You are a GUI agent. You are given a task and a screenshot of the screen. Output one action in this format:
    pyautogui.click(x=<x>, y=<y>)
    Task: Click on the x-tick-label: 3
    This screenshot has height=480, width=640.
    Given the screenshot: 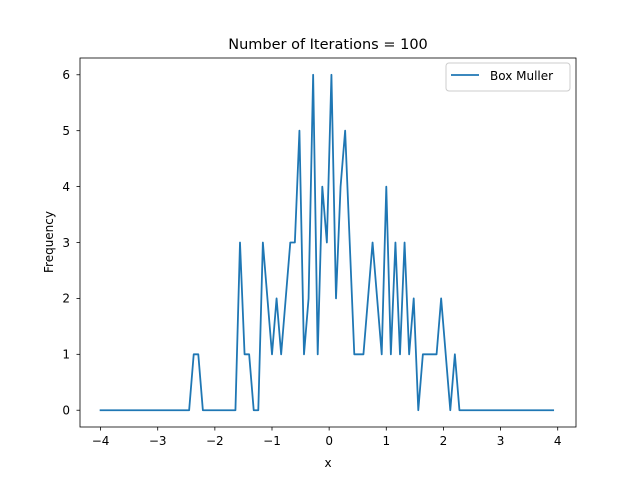 What is the action you would take?
    pyautogui.click(x=501, y=441)
    